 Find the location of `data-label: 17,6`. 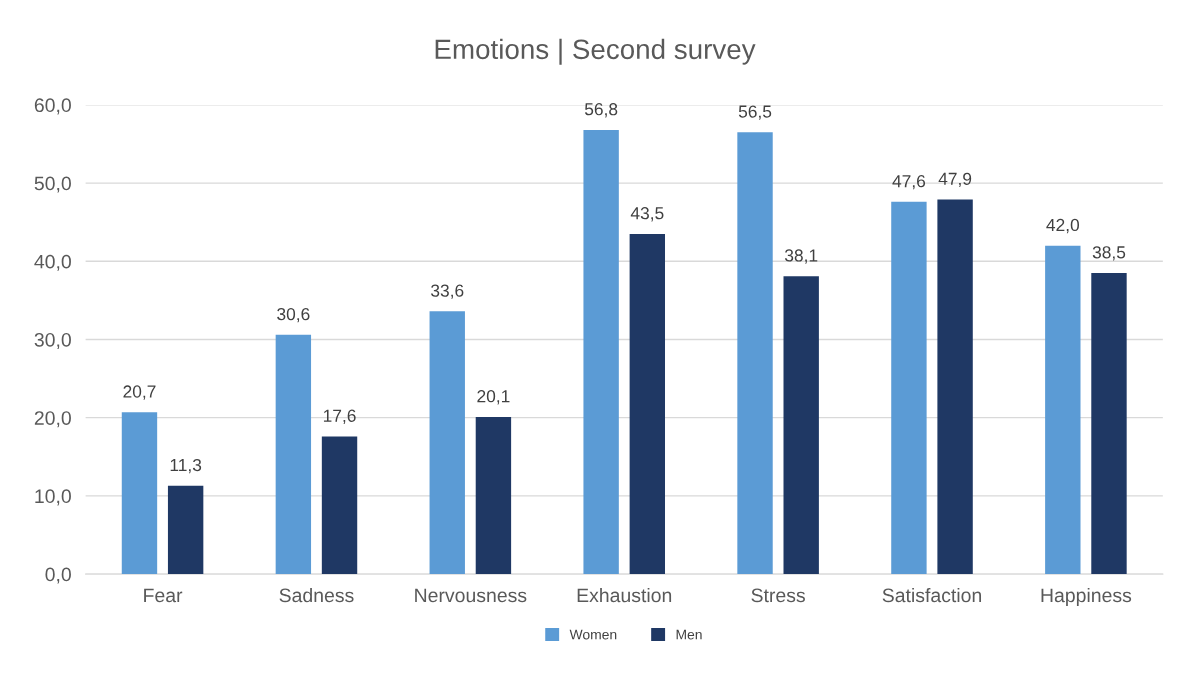

data-label: 17,6 is located at coordinates (339, 416).